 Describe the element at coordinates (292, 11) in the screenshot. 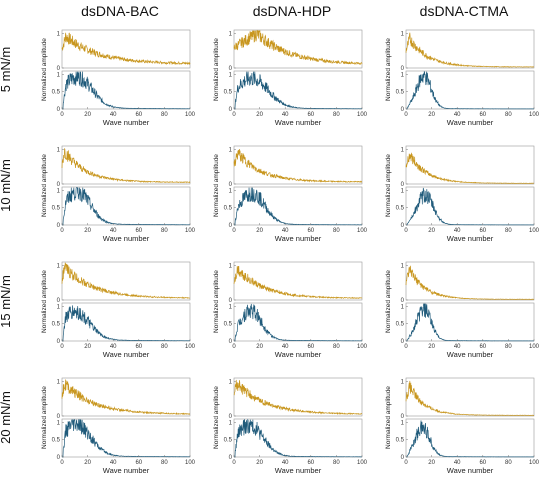

I see `column-title: dsDNA-HDP` at that location.